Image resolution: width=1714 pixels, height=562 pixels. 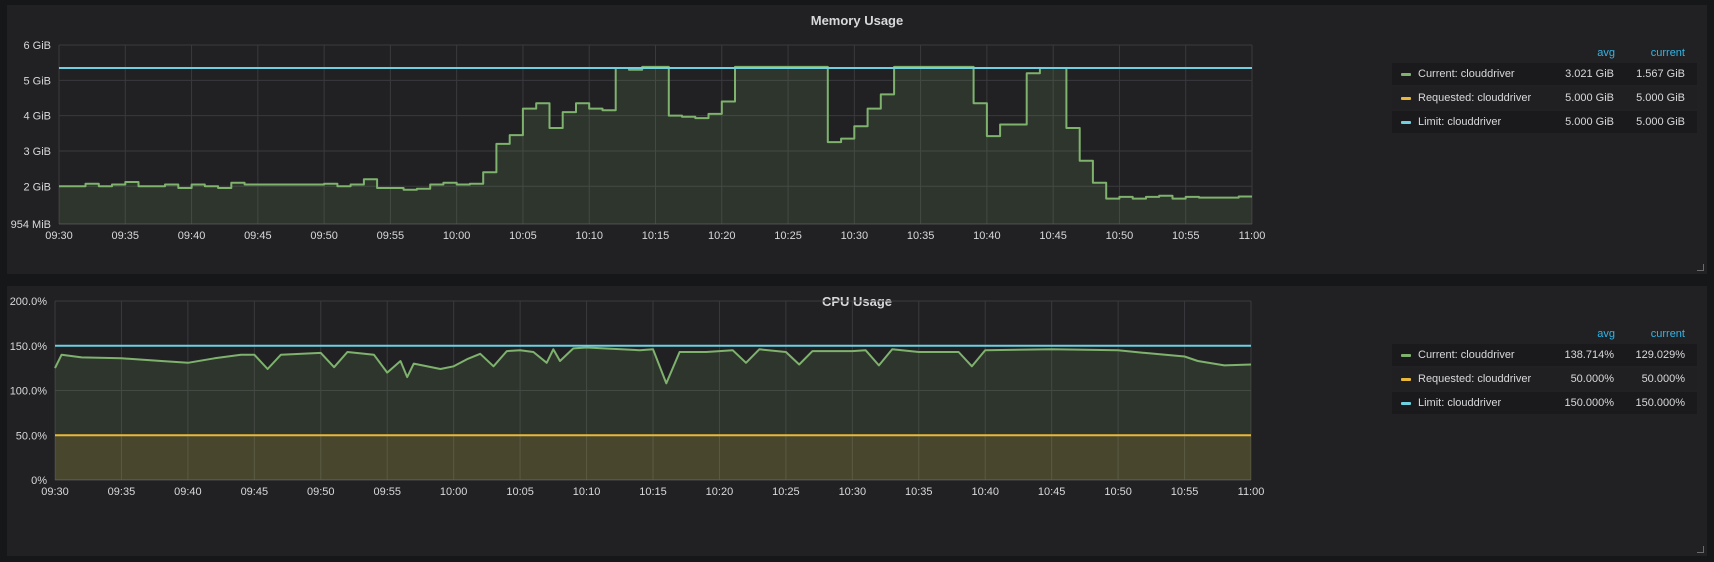 I want to click on y-tick-label: 6 GiB, so click(x=37, y=46).